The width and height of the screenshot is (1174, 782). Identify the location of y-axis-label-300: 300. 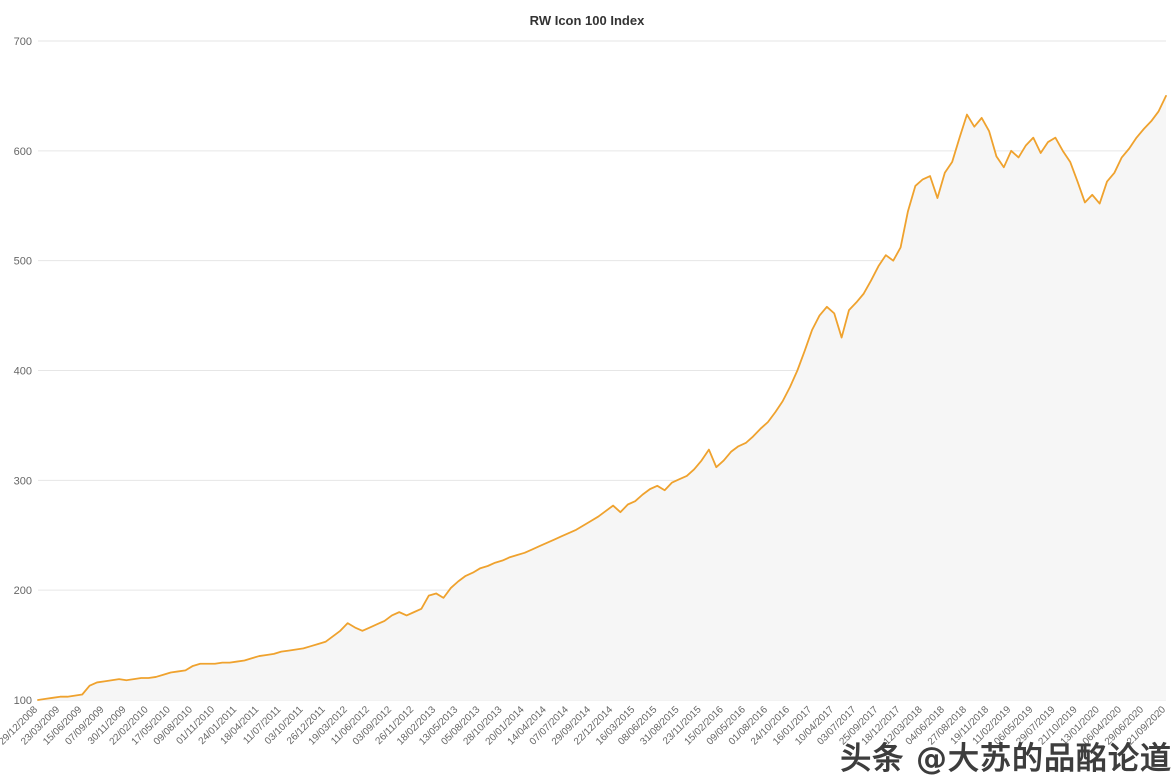
(23, 481).